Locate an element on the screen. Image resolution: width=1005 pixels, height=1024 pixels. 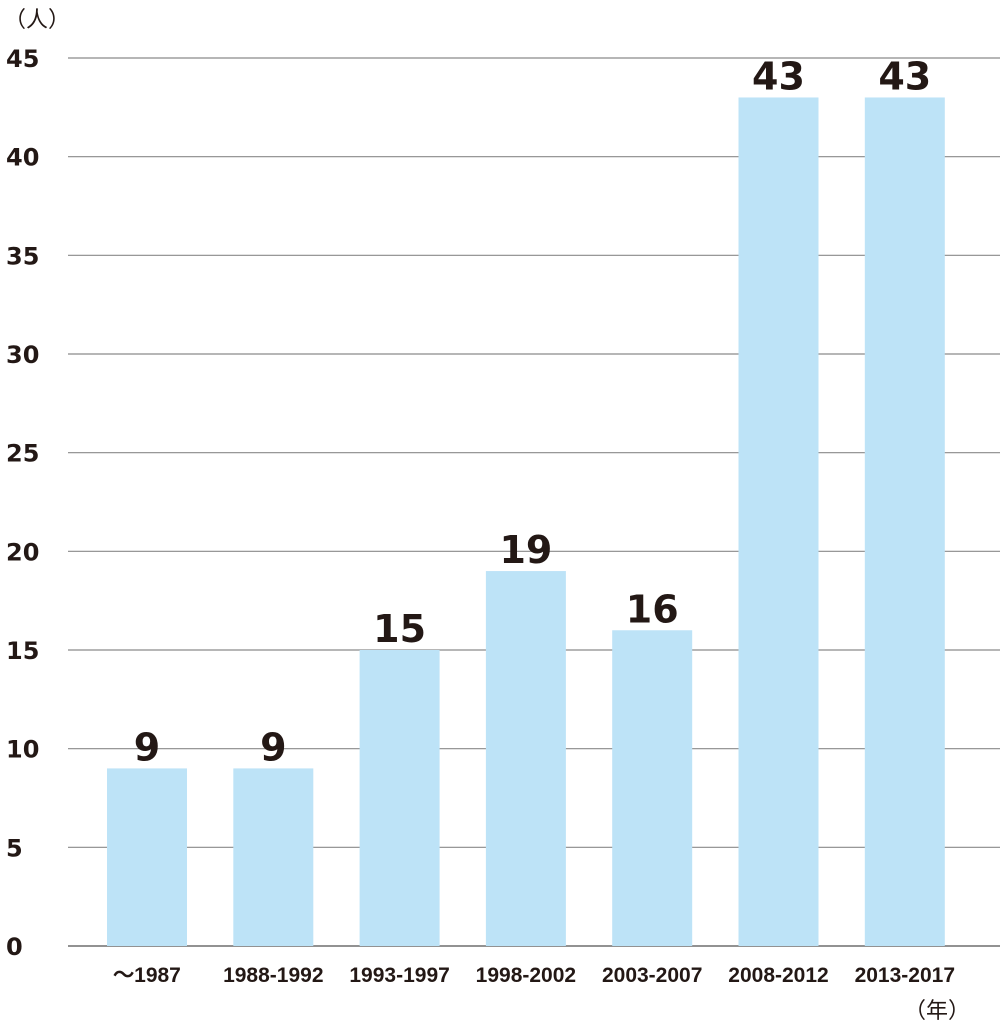
y-tick-label: 20 is located at coordinates (22, 552).